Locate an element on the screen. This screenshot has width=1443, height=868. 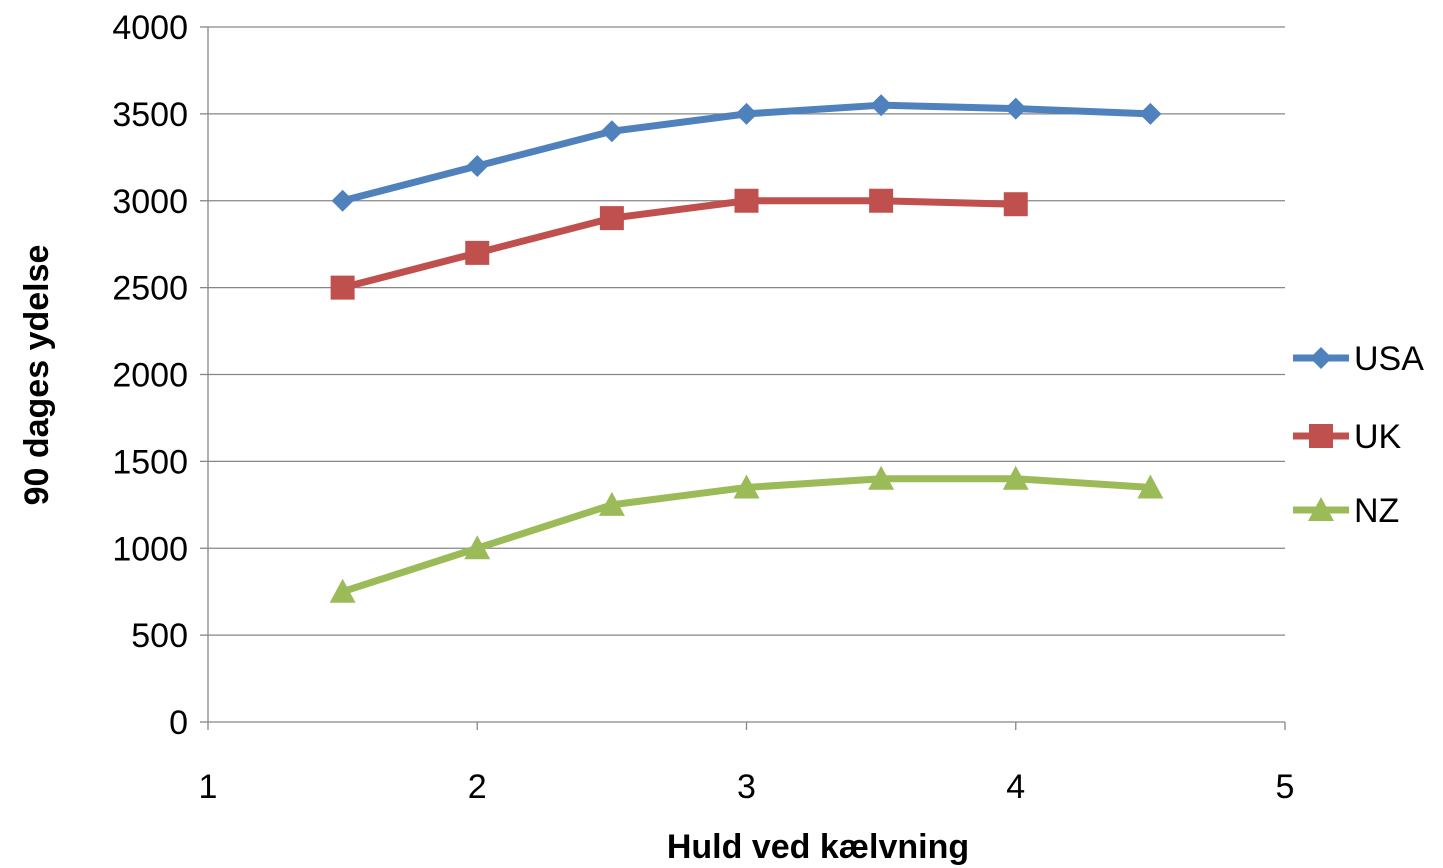
series-uk is located at coordinates (679, 244).